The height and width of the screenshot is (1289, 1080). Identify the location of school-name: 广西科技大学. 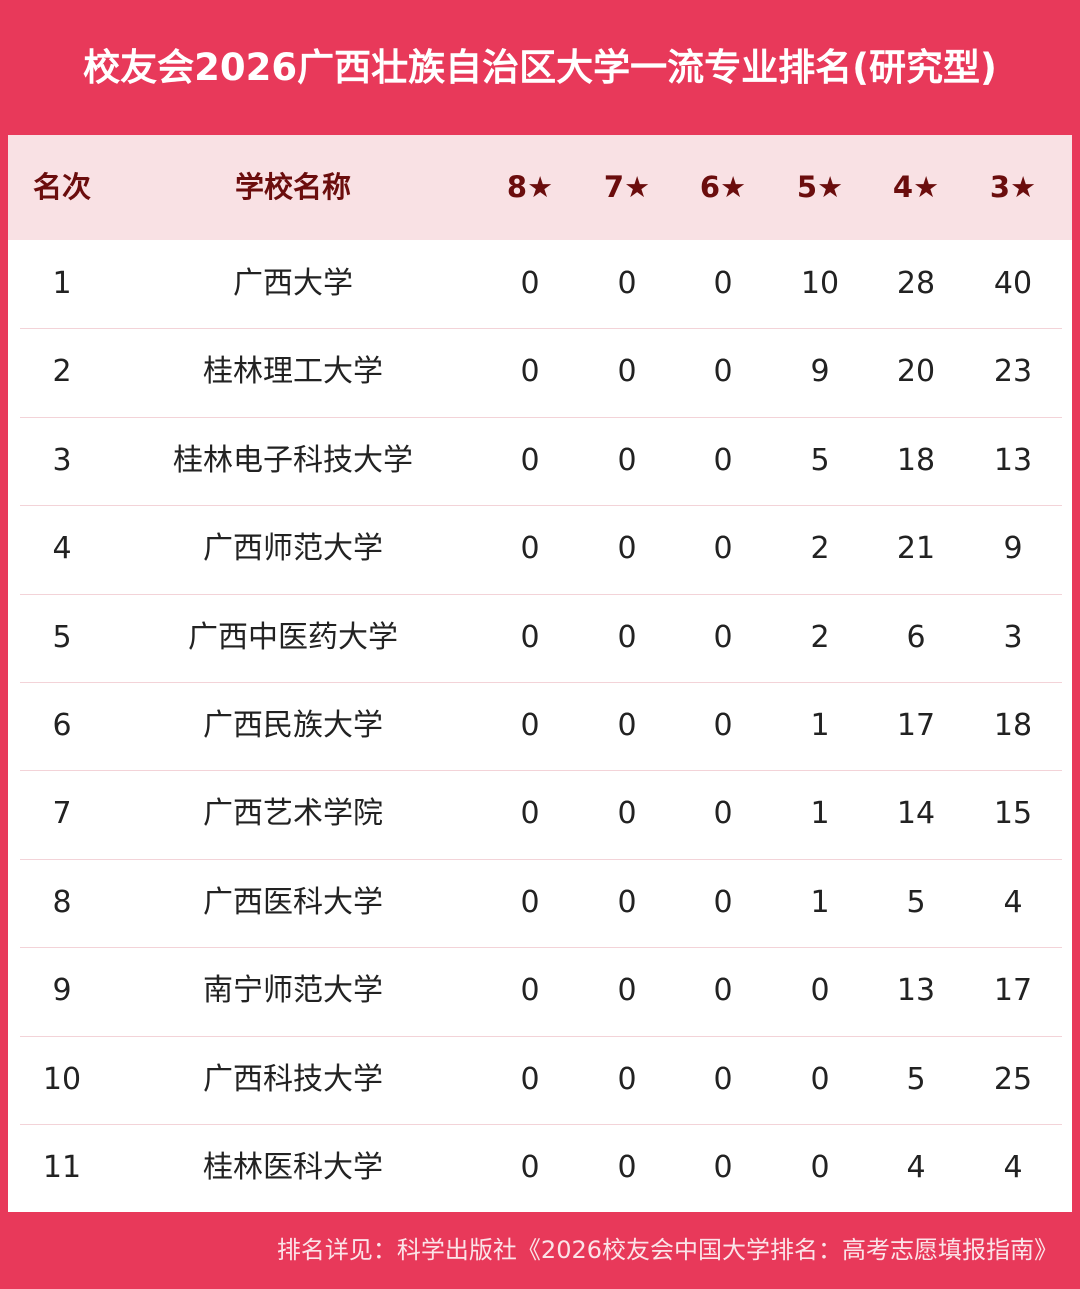
(293, 1079).